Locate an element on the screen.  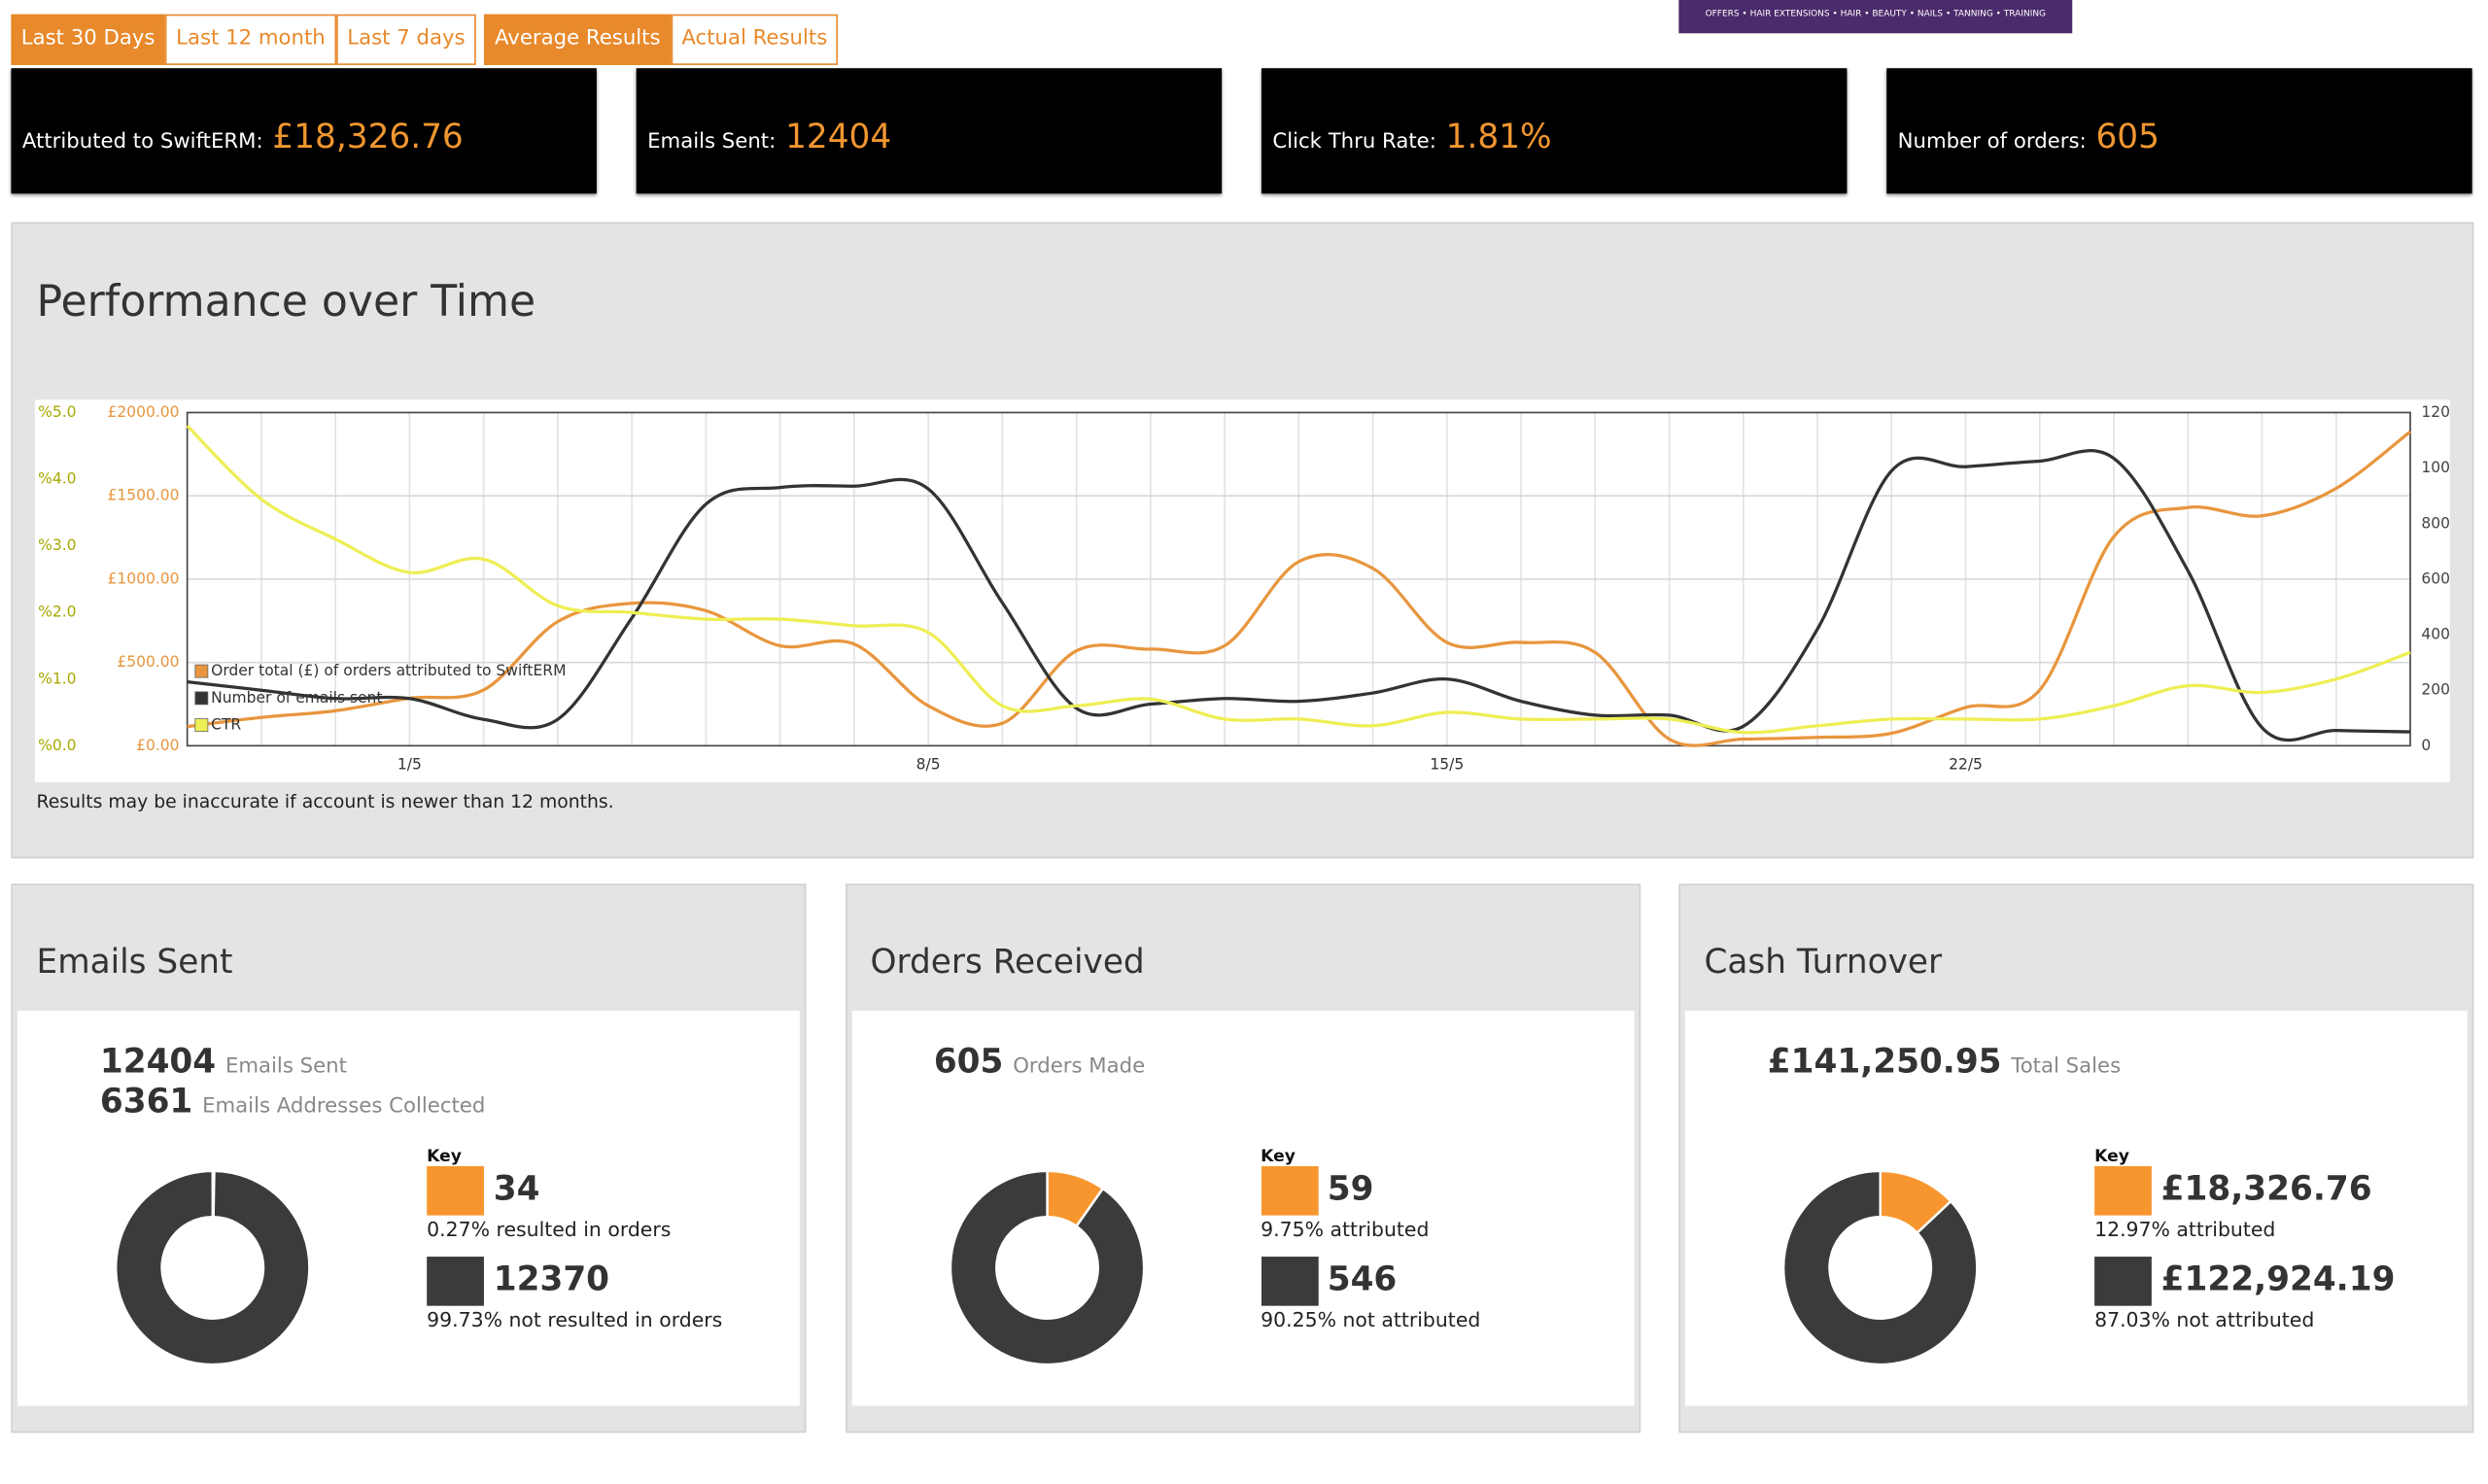
x-tick-label: 22/5 is located at coordinates (1966, 764).